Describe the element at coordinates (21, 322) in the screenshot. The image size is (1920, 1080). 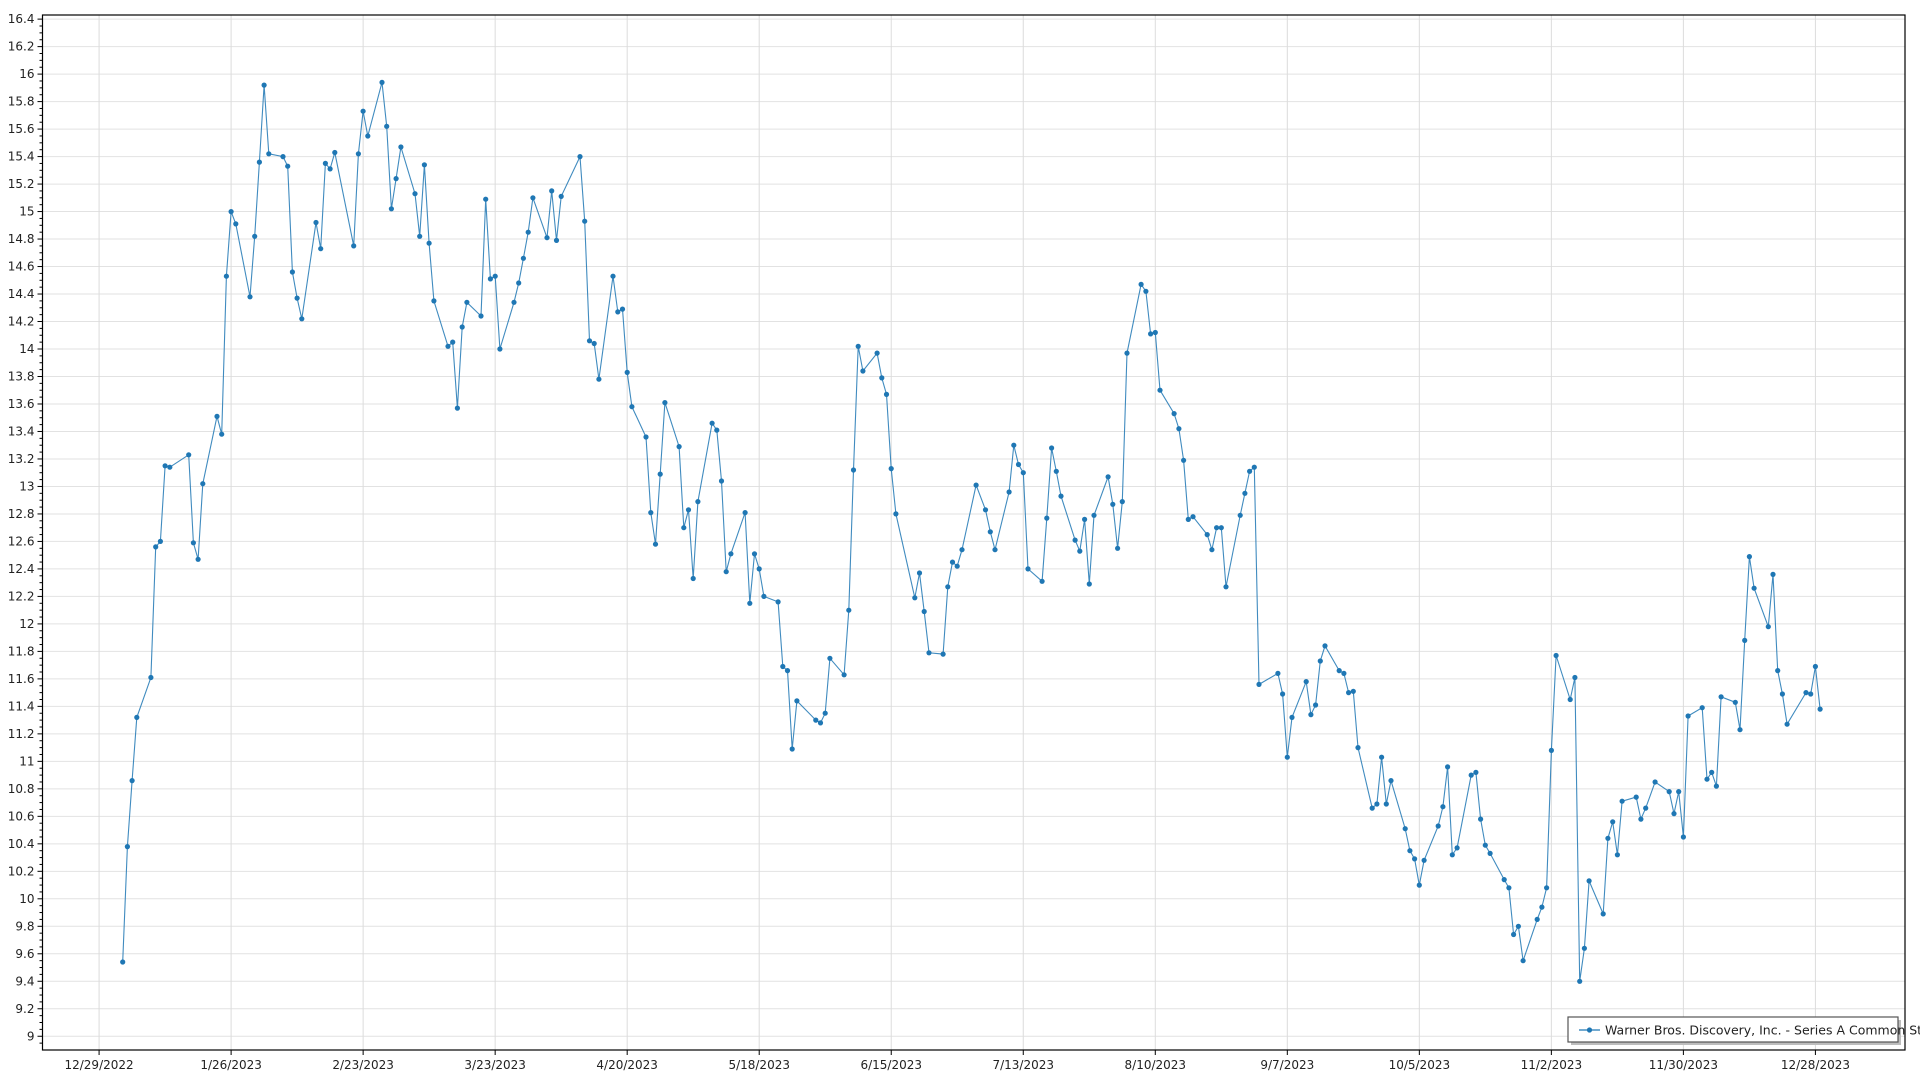
I see `y-tick-label: 14.2` at that location.